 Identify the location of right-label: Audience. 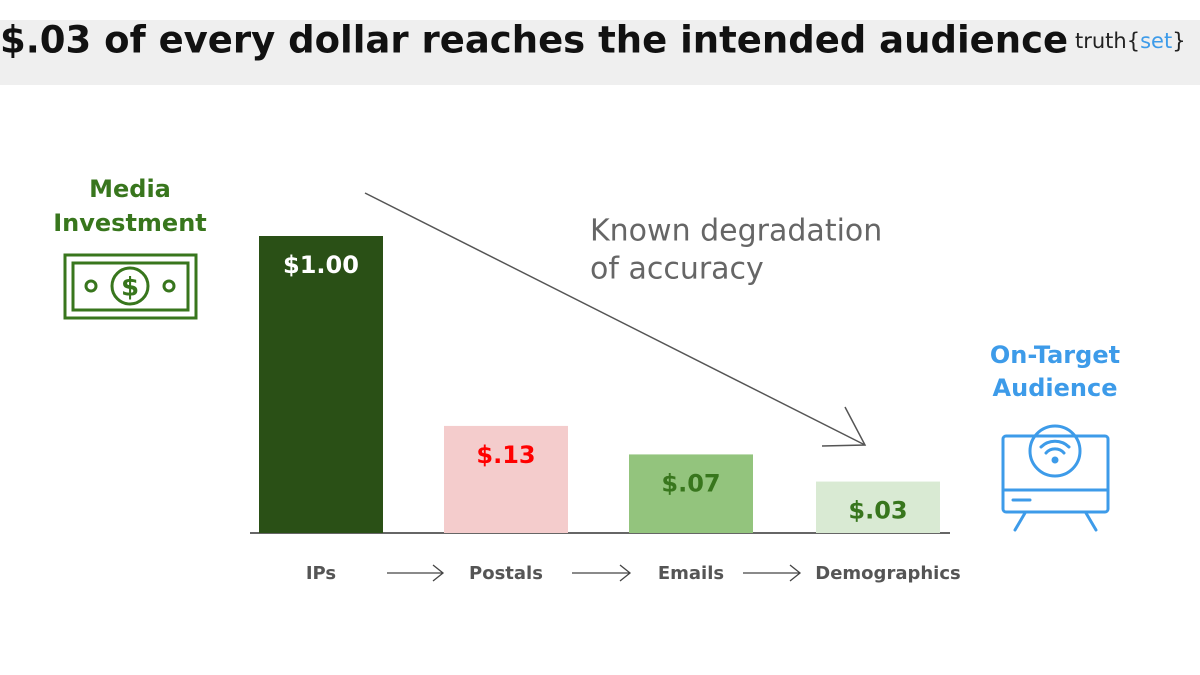
(1055, 388).